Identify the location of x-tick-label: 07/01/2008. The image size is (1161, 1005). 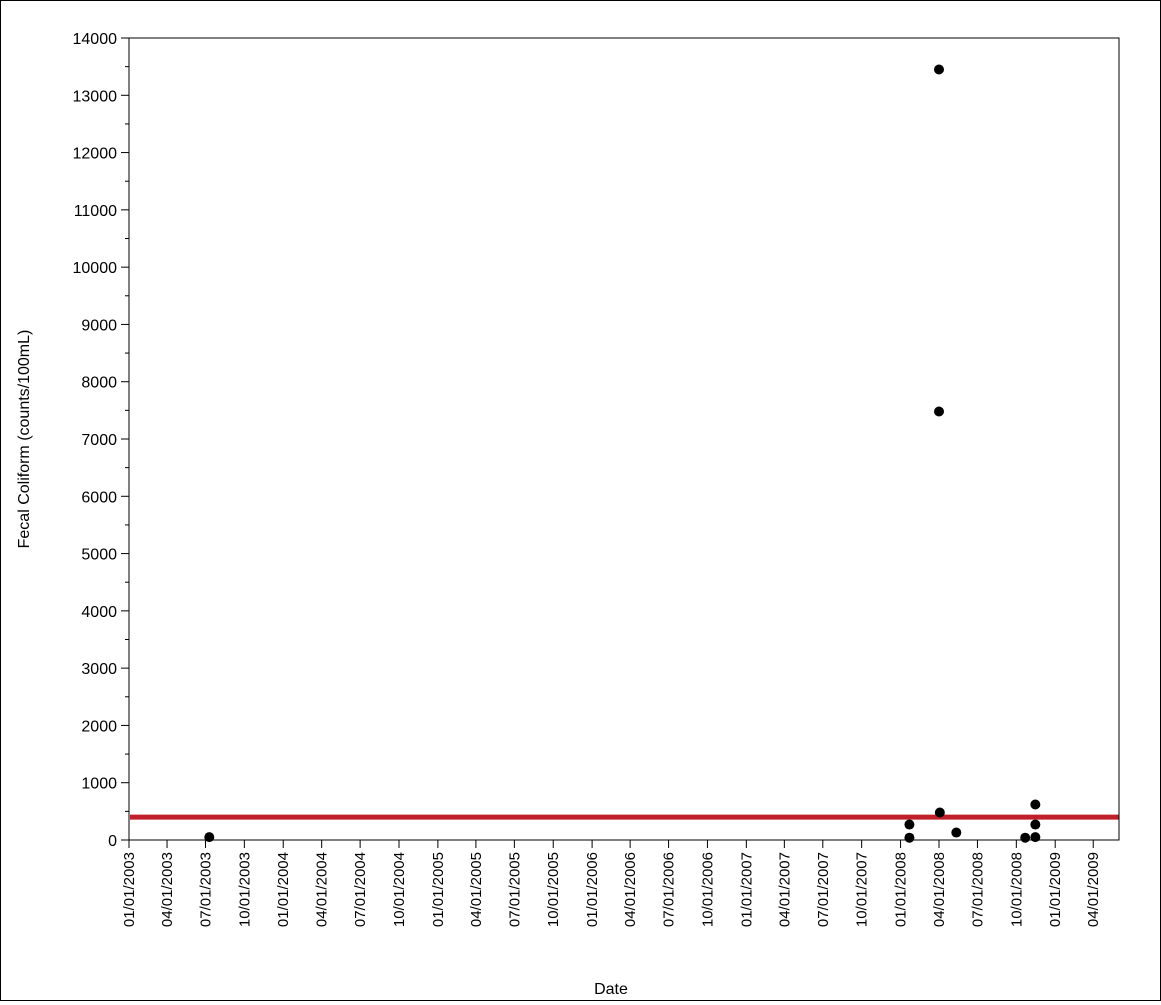
(977, 889).